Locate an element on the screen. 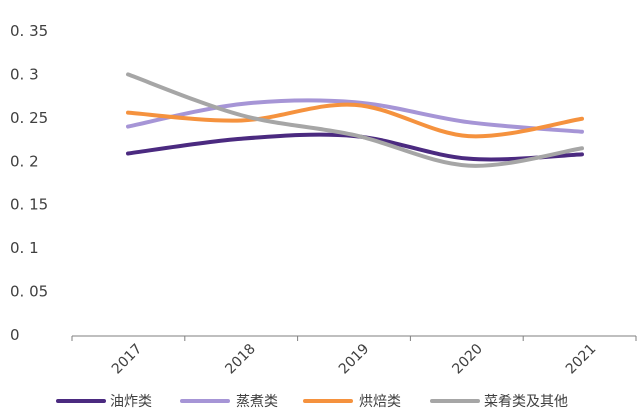  y-tick-label: 0. 35 is located at coordinates (29, 31).